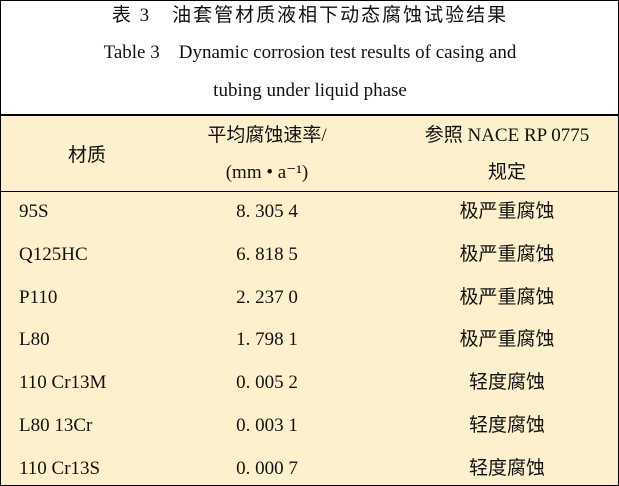  I want to click on cell-rate: 1. 798 1, so click(267, 340).